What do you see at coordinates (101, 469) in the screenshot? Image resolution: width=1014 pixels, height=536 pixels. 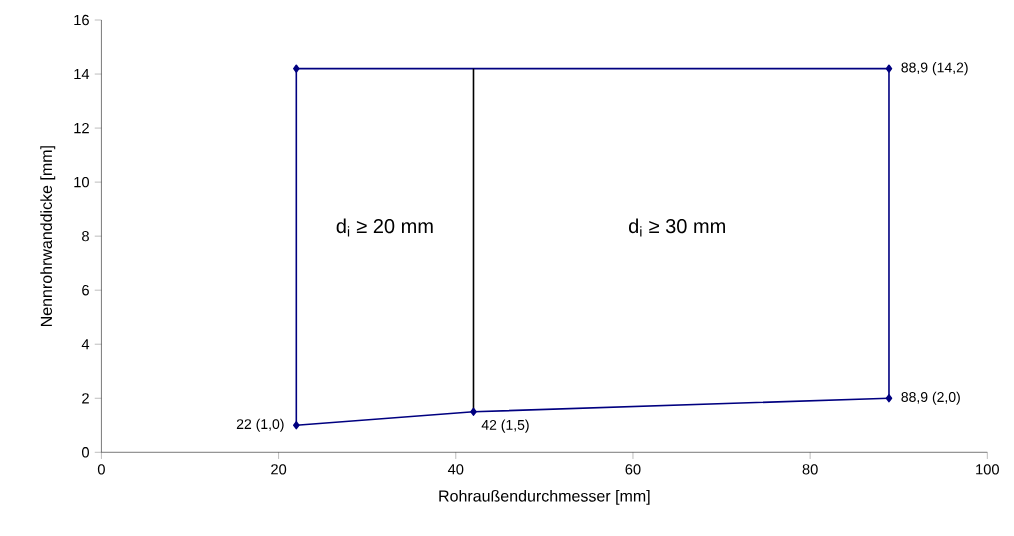 I see `x-tick-label: 0` at bounding box center [101, 469].